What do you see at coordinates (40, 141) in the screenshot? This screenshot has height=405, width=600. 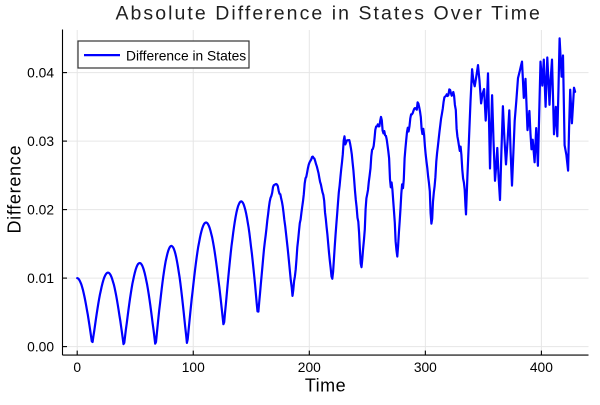 I see `svg-text: 0.03` at bounding box center [40, 141].